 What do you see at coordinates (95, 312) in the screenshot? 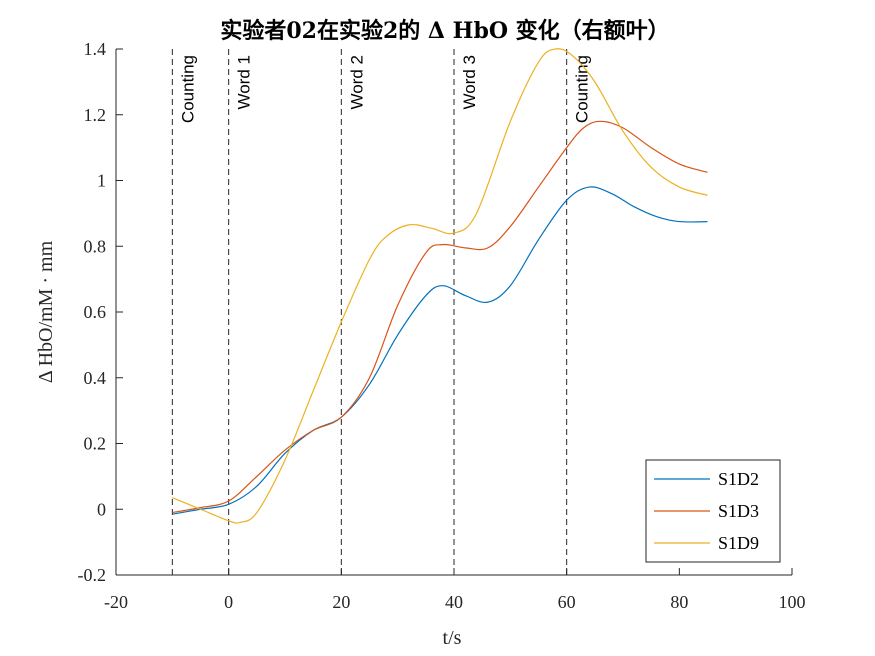
I see `y-tick-label: 0.6` at bounding box center [95, 312].